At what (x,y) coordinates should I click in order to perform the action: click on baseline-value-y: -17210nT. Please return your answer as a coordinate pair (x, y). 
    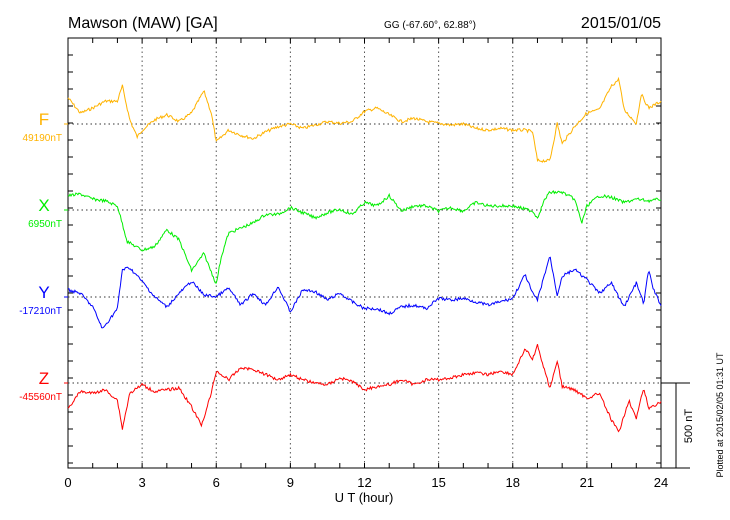
    Looking at the image, I should click on (40, 311).